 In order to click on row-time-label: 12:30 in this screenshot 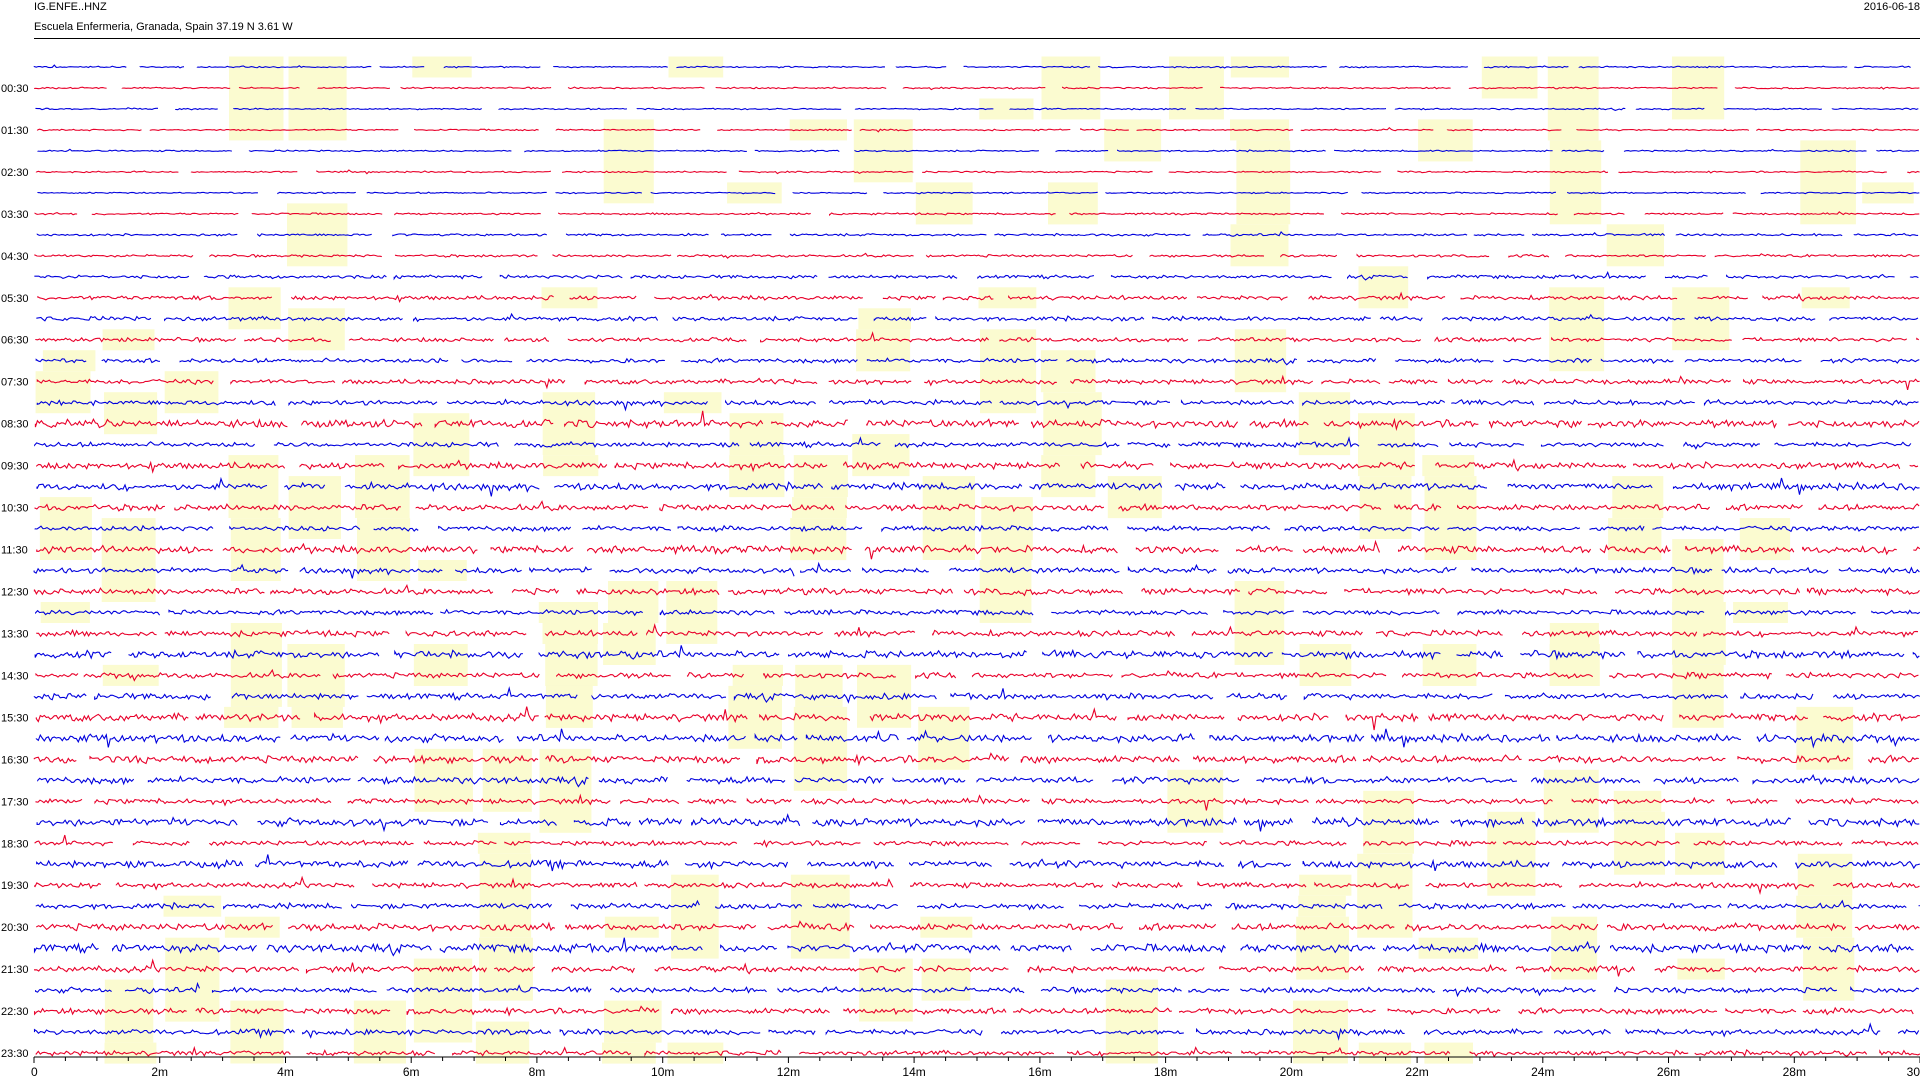, I will do `click(15, 593)`.